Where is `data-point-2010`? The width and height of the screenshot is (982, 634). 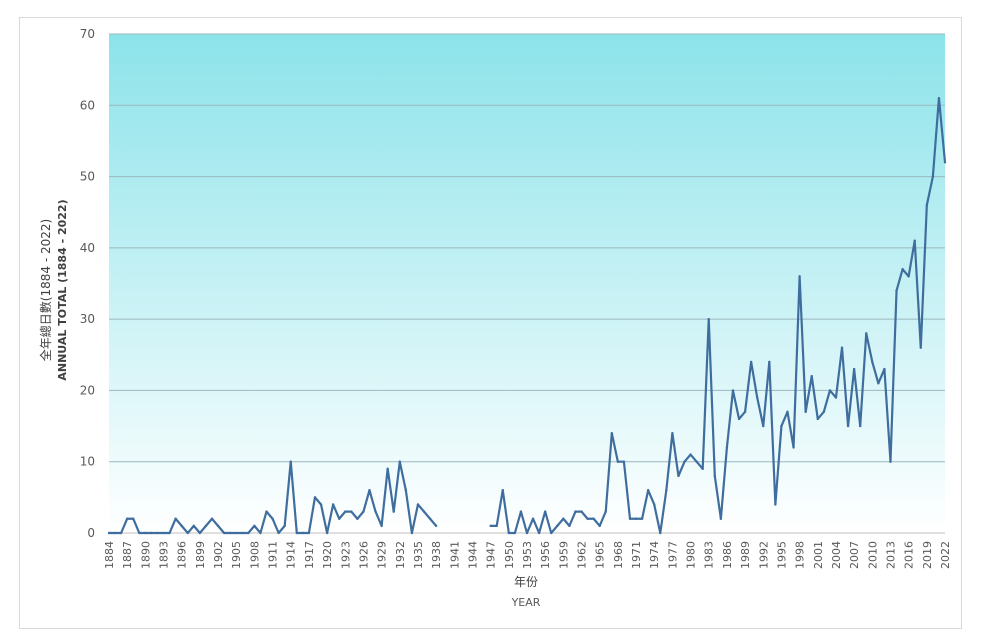
data-point-2010 is located at coordinates (872, 362).